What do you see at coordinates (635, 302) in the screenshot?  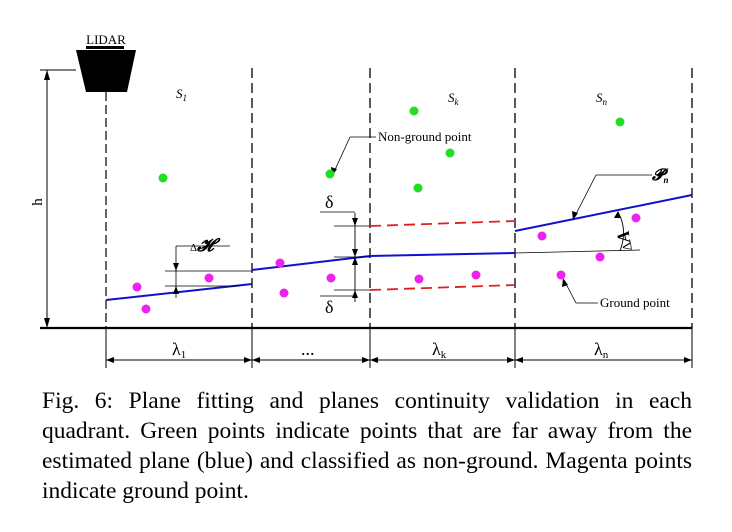 I see `ground-callout: Ground point` at bounding box center [635, 302].